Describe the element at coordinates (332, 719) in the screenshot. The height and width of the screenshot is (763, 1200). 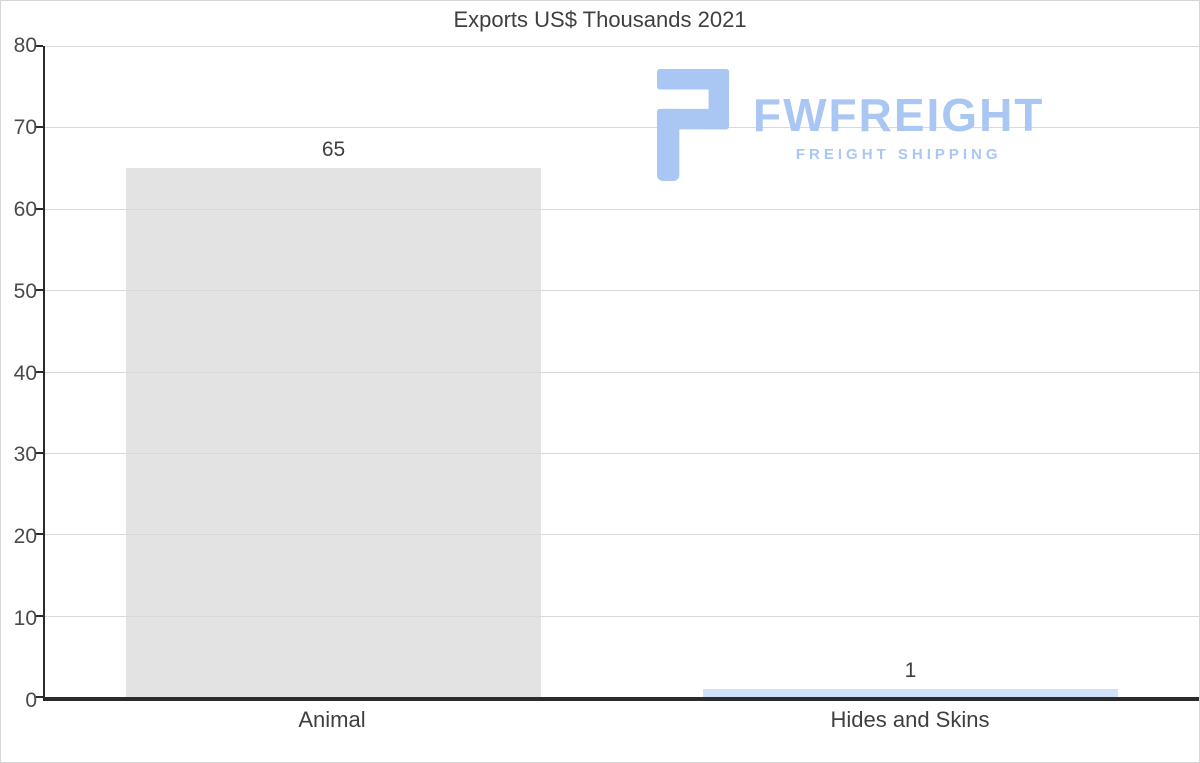
I see `x-axis-label-0: Animal` at that location.